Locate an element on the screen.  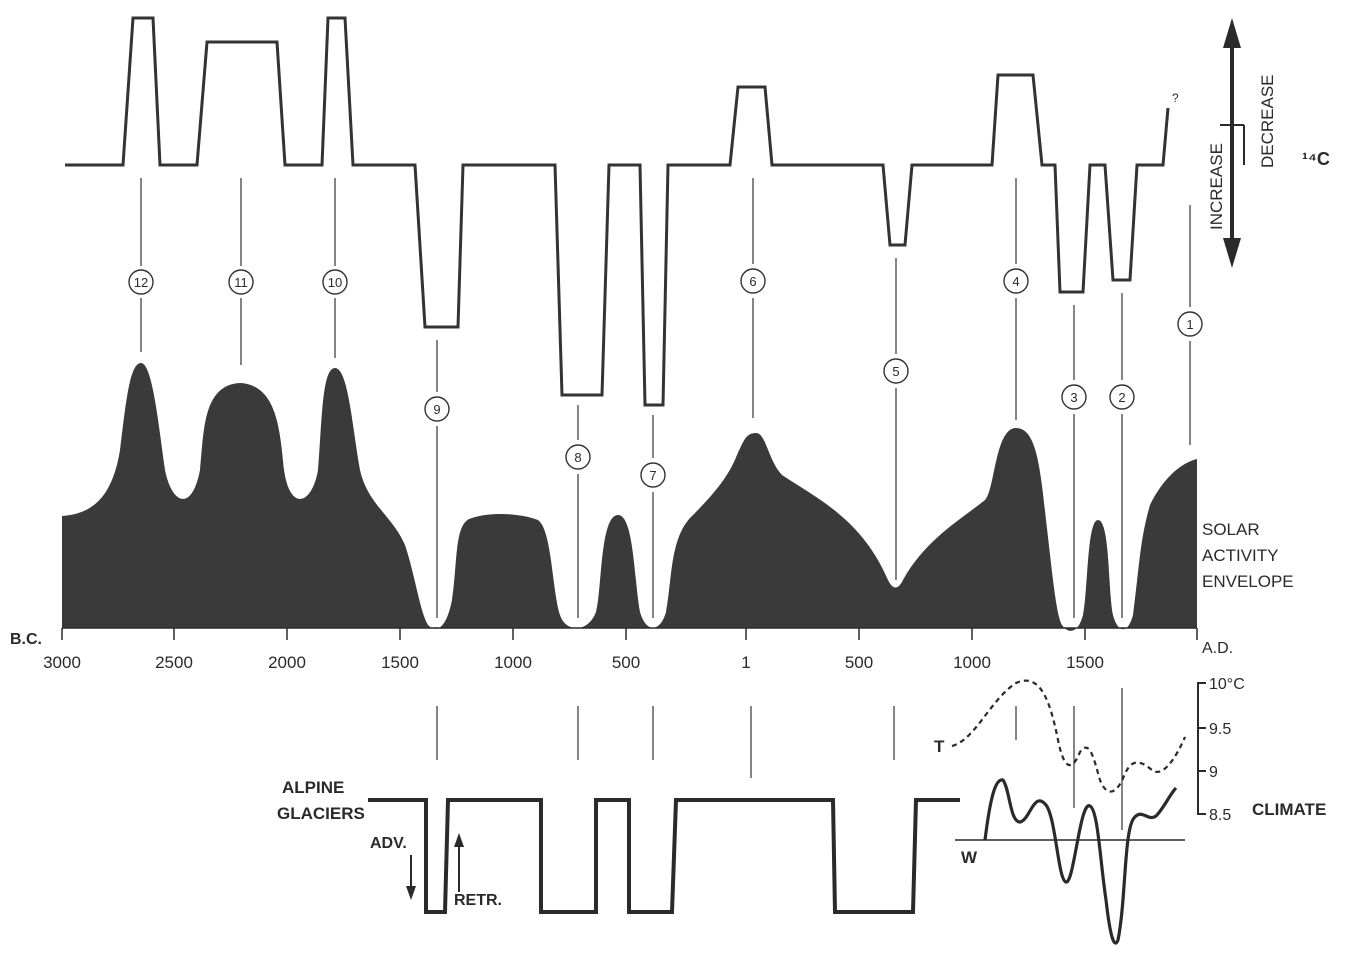
alpine-glaciers-panel: ALPINE GLACIERS ADV. RETR. is located at coordinates (618, 846).